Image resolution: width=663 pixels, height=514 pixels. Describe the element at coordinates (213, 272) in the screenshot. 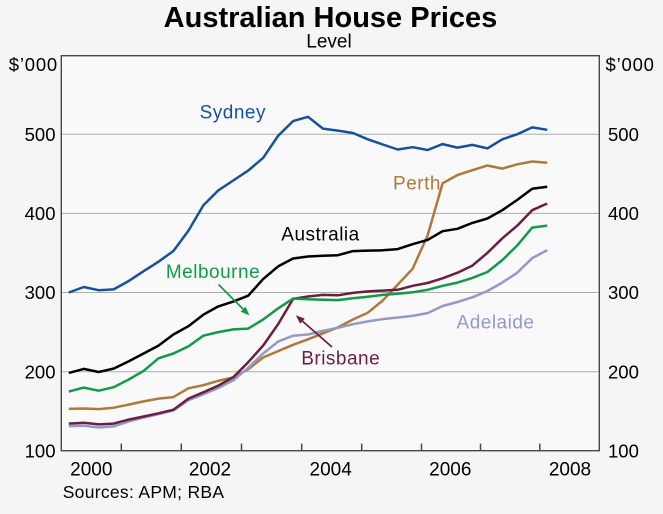

I see `svg-text: Melbourne` at that location.